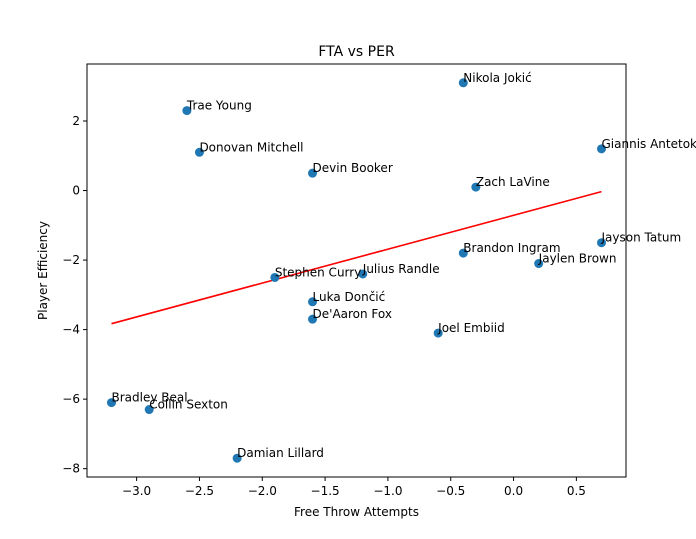  Describe the element at coordinates (349, 297) in the screenshot. I see `point-label: Luka Dončić` at that location.